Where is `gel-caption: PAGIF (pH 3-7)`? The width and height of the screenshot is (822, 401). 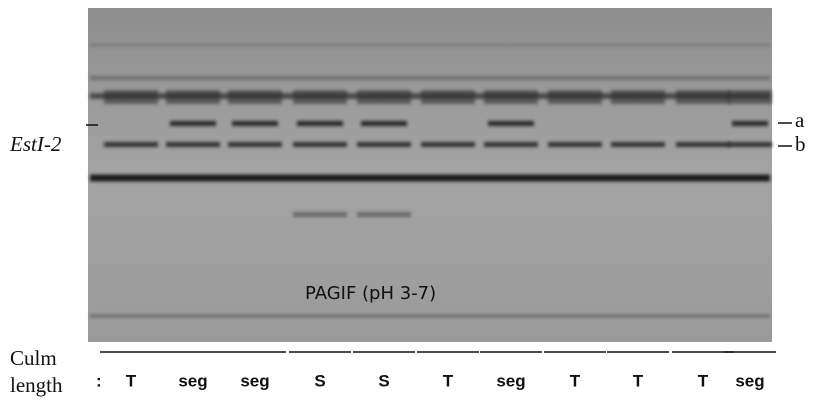 gel-caption: PAGIF (pH 3-7) is located at coordinates (370, 293).